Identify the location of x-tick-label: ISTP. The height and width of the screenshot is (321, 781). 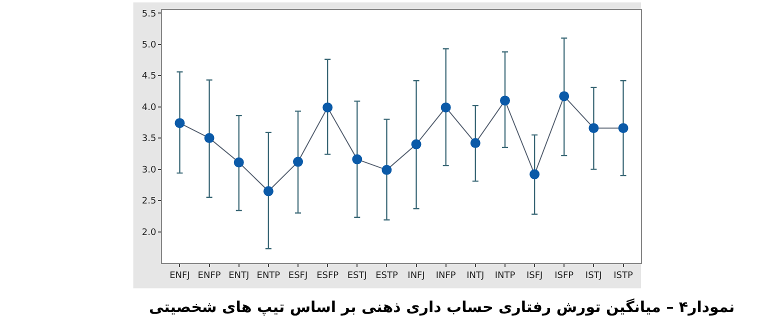
(624, 275).